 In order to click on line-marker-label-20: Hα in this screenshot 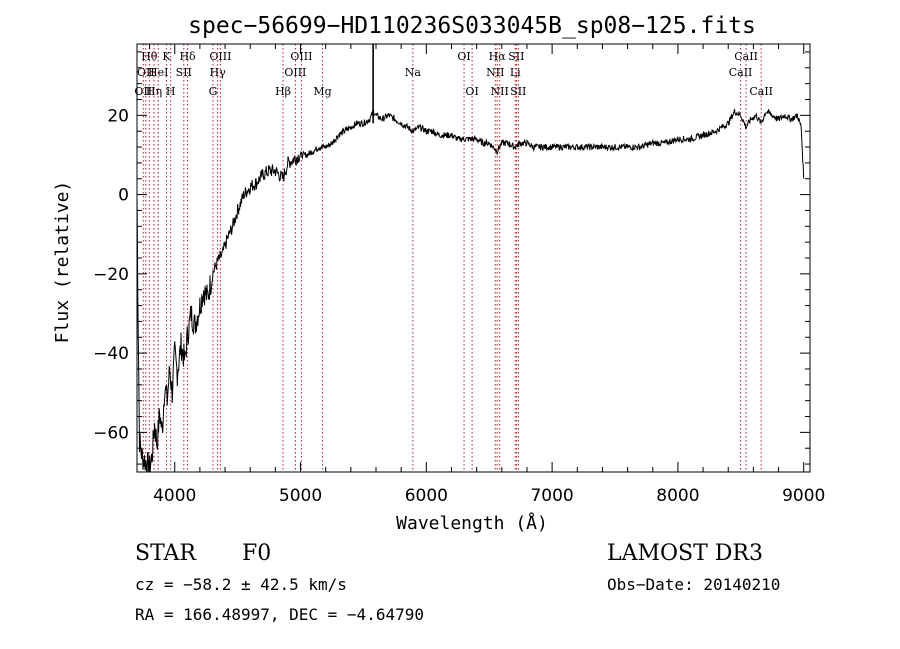, I will do `click(498, 56)`.